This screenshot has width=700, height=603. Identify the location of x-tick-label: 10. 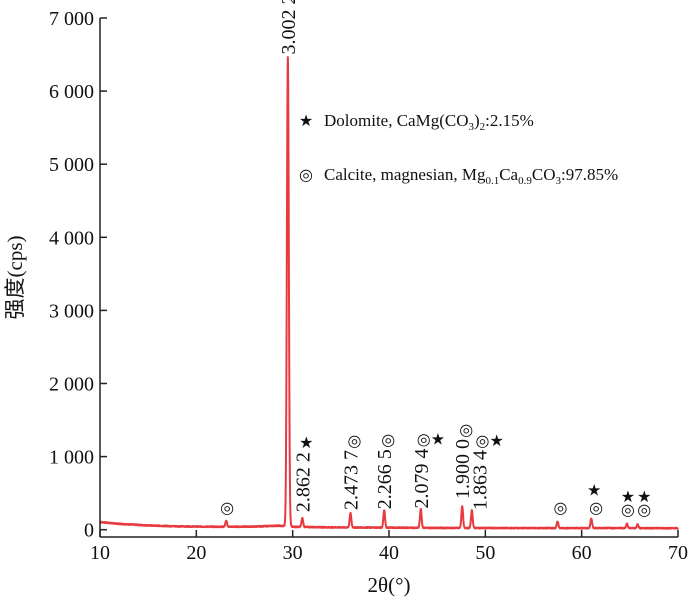
(100, 553).